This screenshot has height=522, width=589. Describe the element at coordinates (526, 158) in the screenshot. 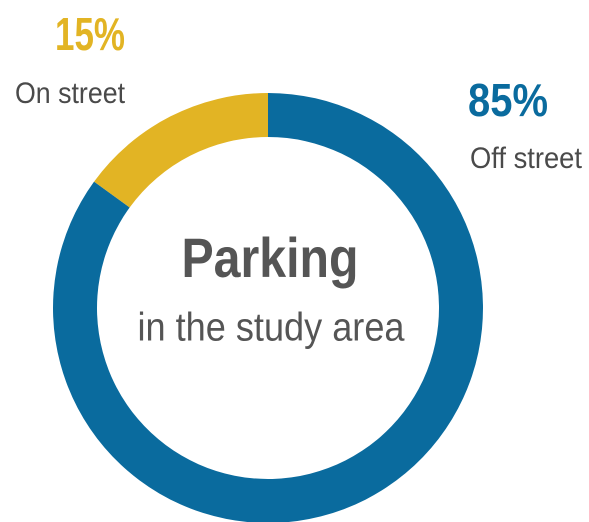

I see `category-label: Off street` at that location.